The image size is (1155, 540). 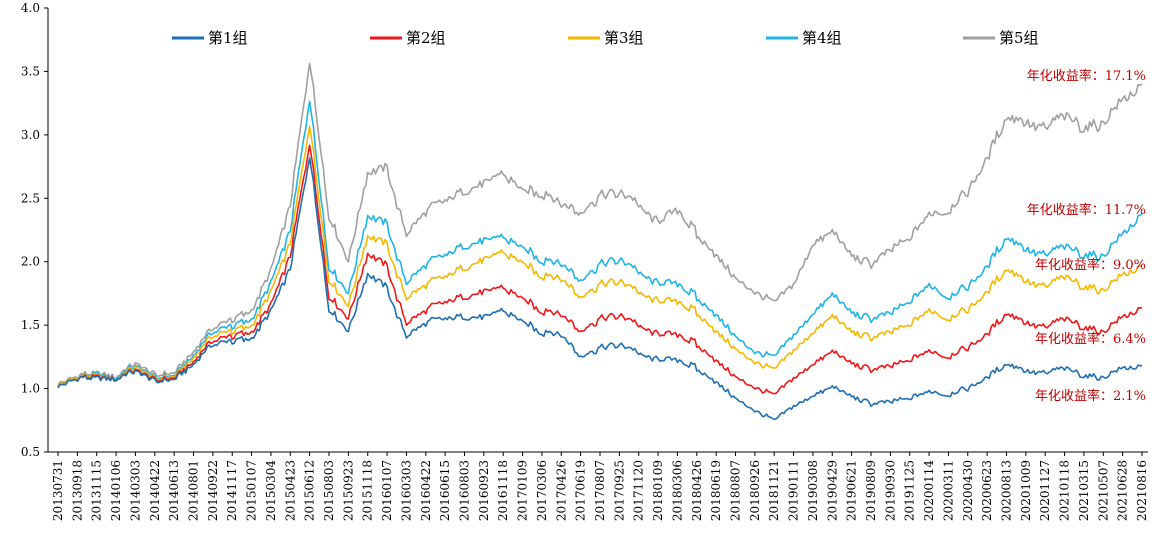 I want to click on x-tick-label: 20191125, so click(x=910, y=490).